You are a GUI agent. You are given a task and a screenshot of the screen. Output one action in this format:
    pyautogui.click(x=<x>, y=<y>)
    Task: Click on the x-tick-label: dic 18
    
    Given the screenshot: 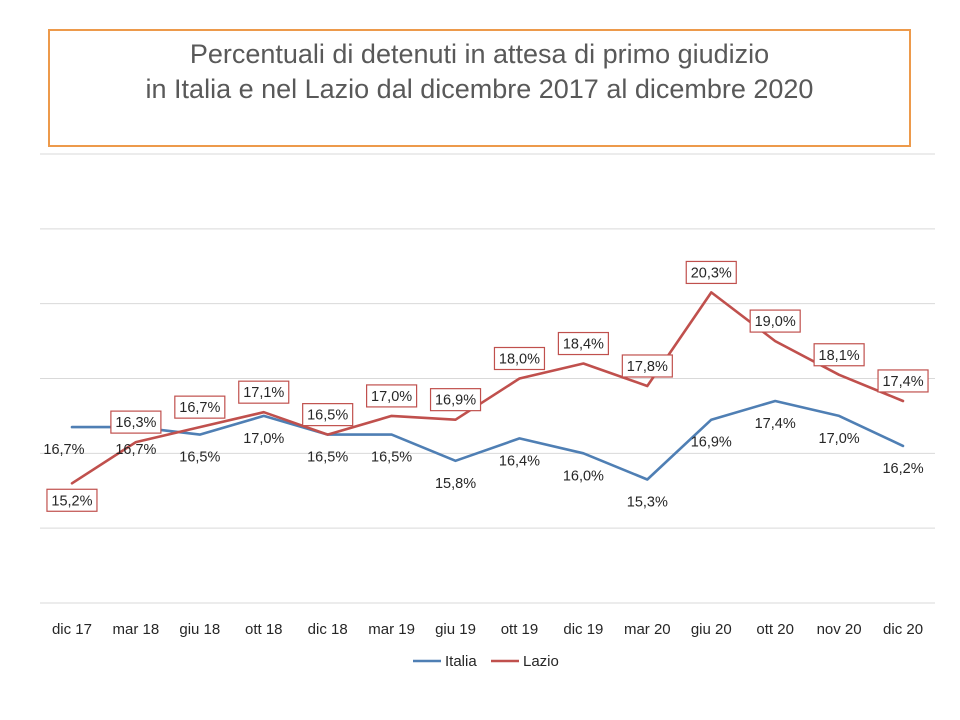 What is the action you would take?
    pyautogui.click(x=328, y=629)
    